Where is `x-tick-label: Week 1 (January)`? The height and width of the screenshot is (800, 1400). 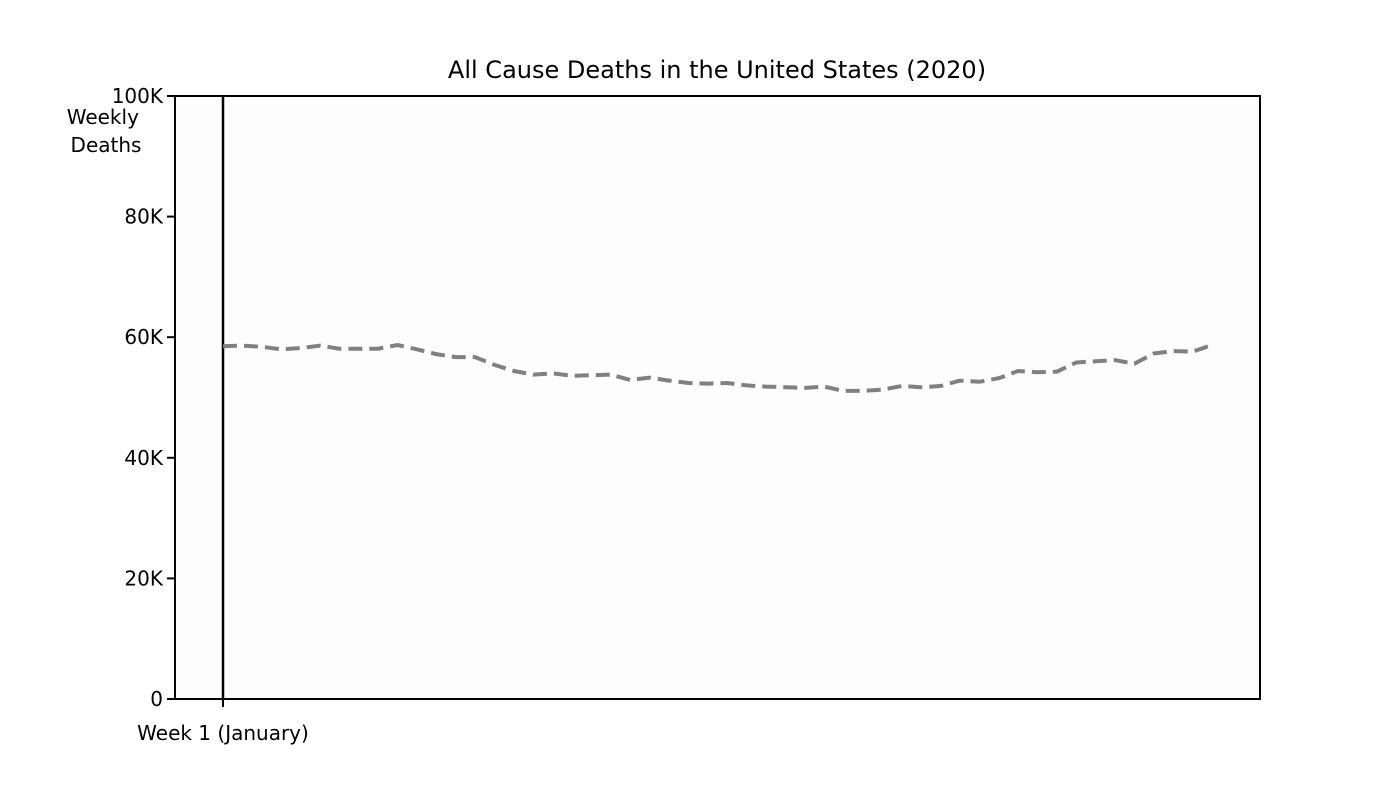
x-tick-label: Week 1 (January) is located at coordinates (223, 733).